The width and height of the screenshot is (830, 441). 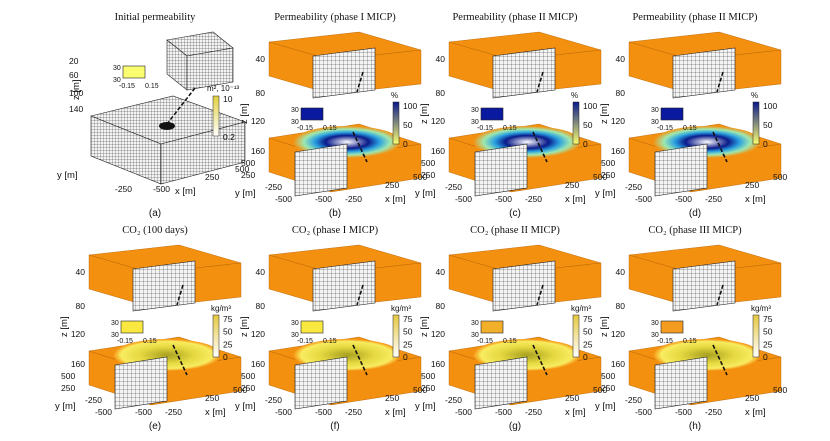 What do you see at coordinates (261, 93) in the screenshot?
I see `z-tick-label: 80` at bounding box center [261, 93].